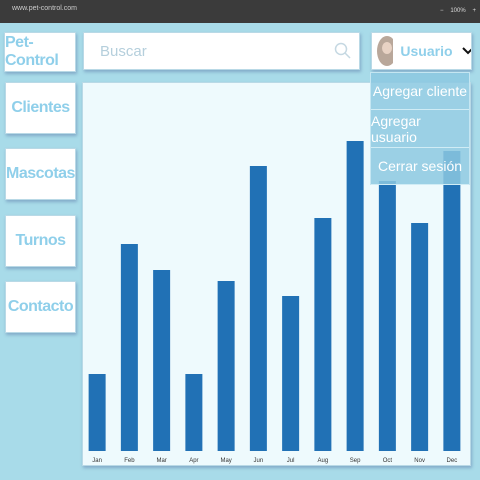 This screenshot has height=480, width=480. Describe the element at coordinates (161, 461) in the screenshot. I see `x-tick-label: Mar` at that location.